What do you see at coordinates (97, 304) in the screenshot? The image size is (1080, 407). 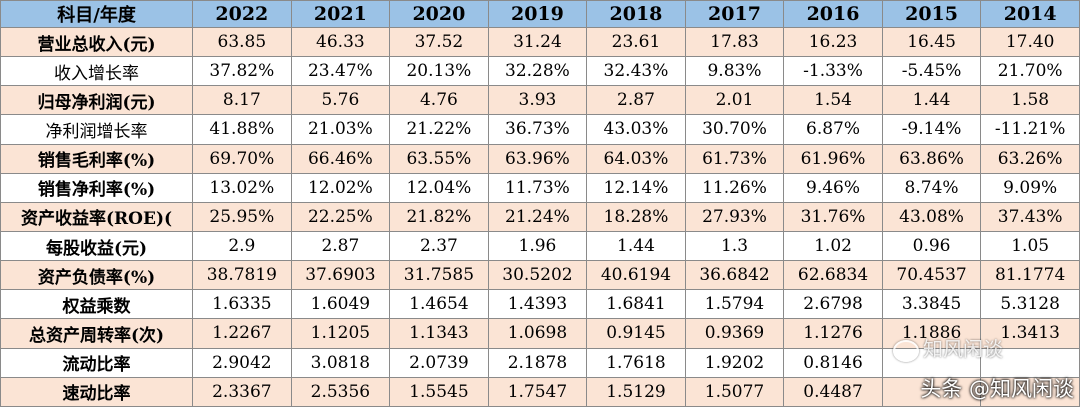 I see `row-label: 权益乘数` at bounding box center [97, 304].